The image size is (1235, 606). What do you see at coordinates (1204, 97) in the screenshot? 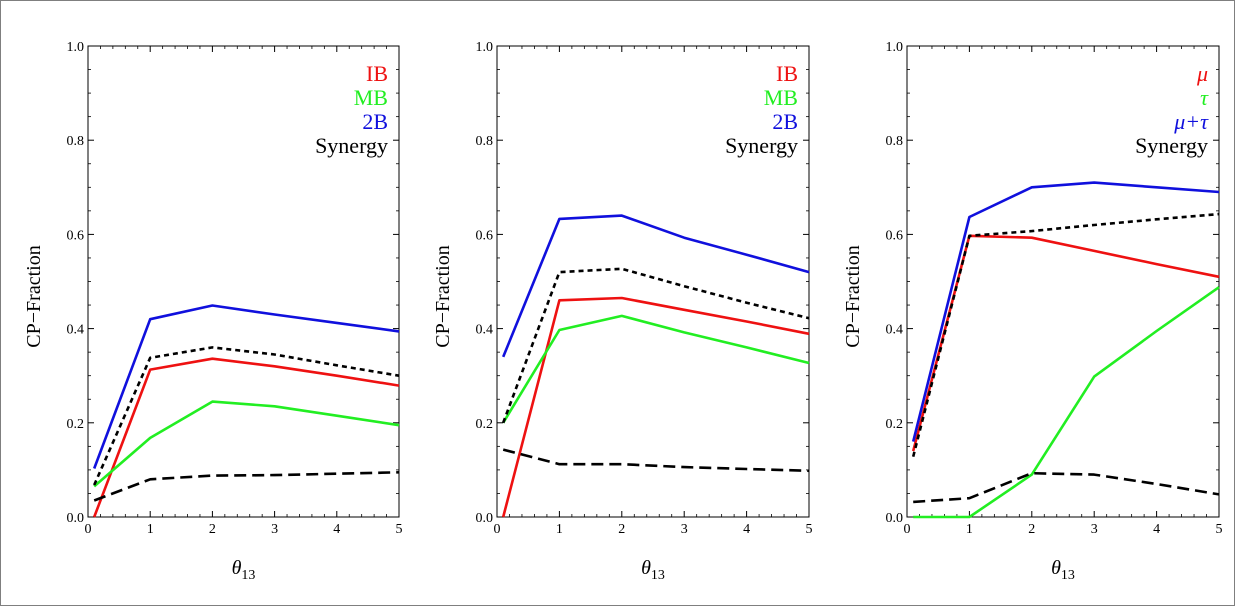
I see `legend-entry: τ` at bounding box center [1204, 97].